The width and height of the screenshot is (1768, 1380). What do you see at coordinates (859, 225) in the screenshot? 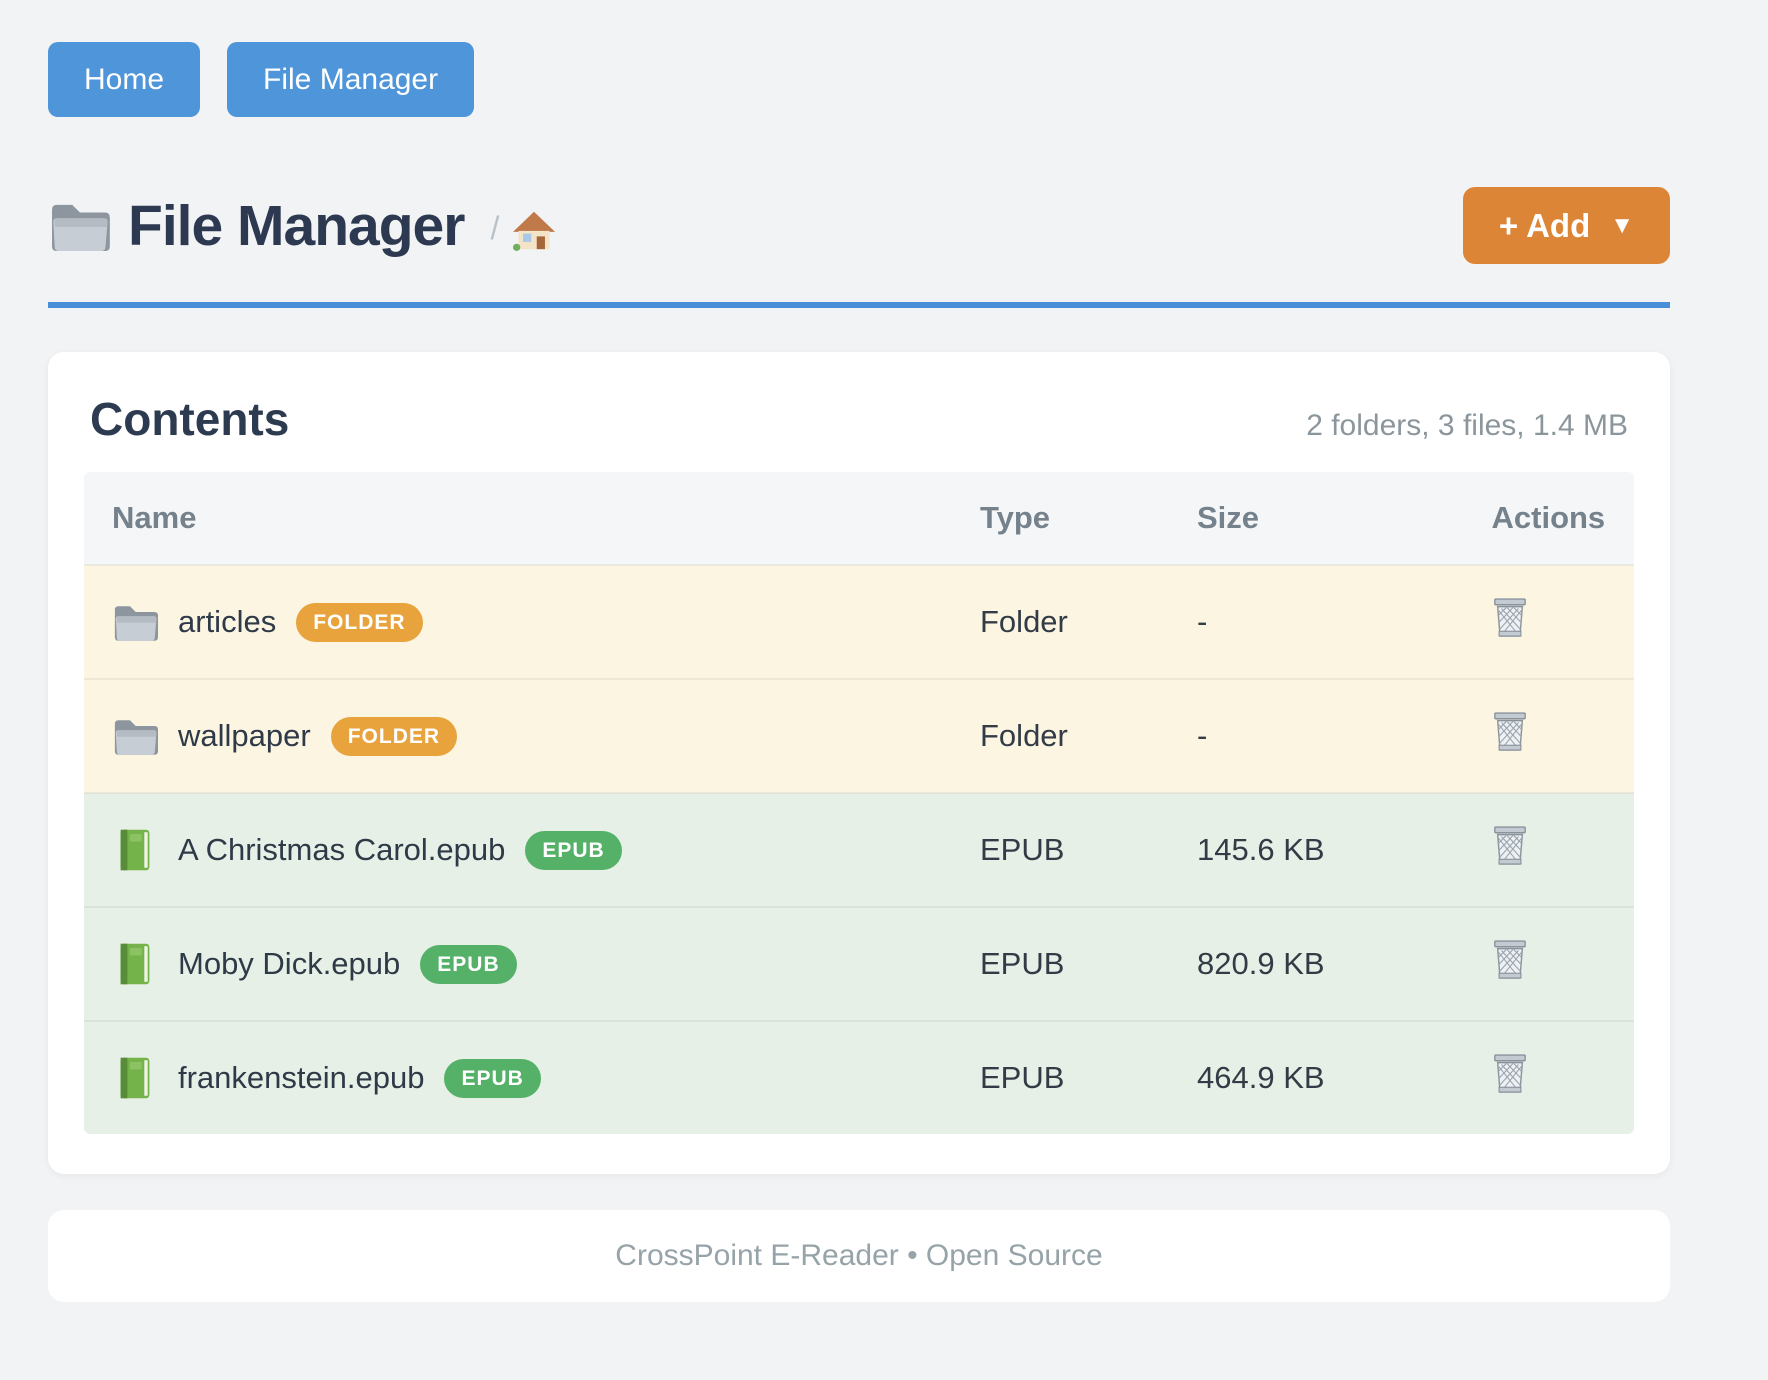
I see `page-header: File Manager / + Add ▼` at bounding box center [859, 225].